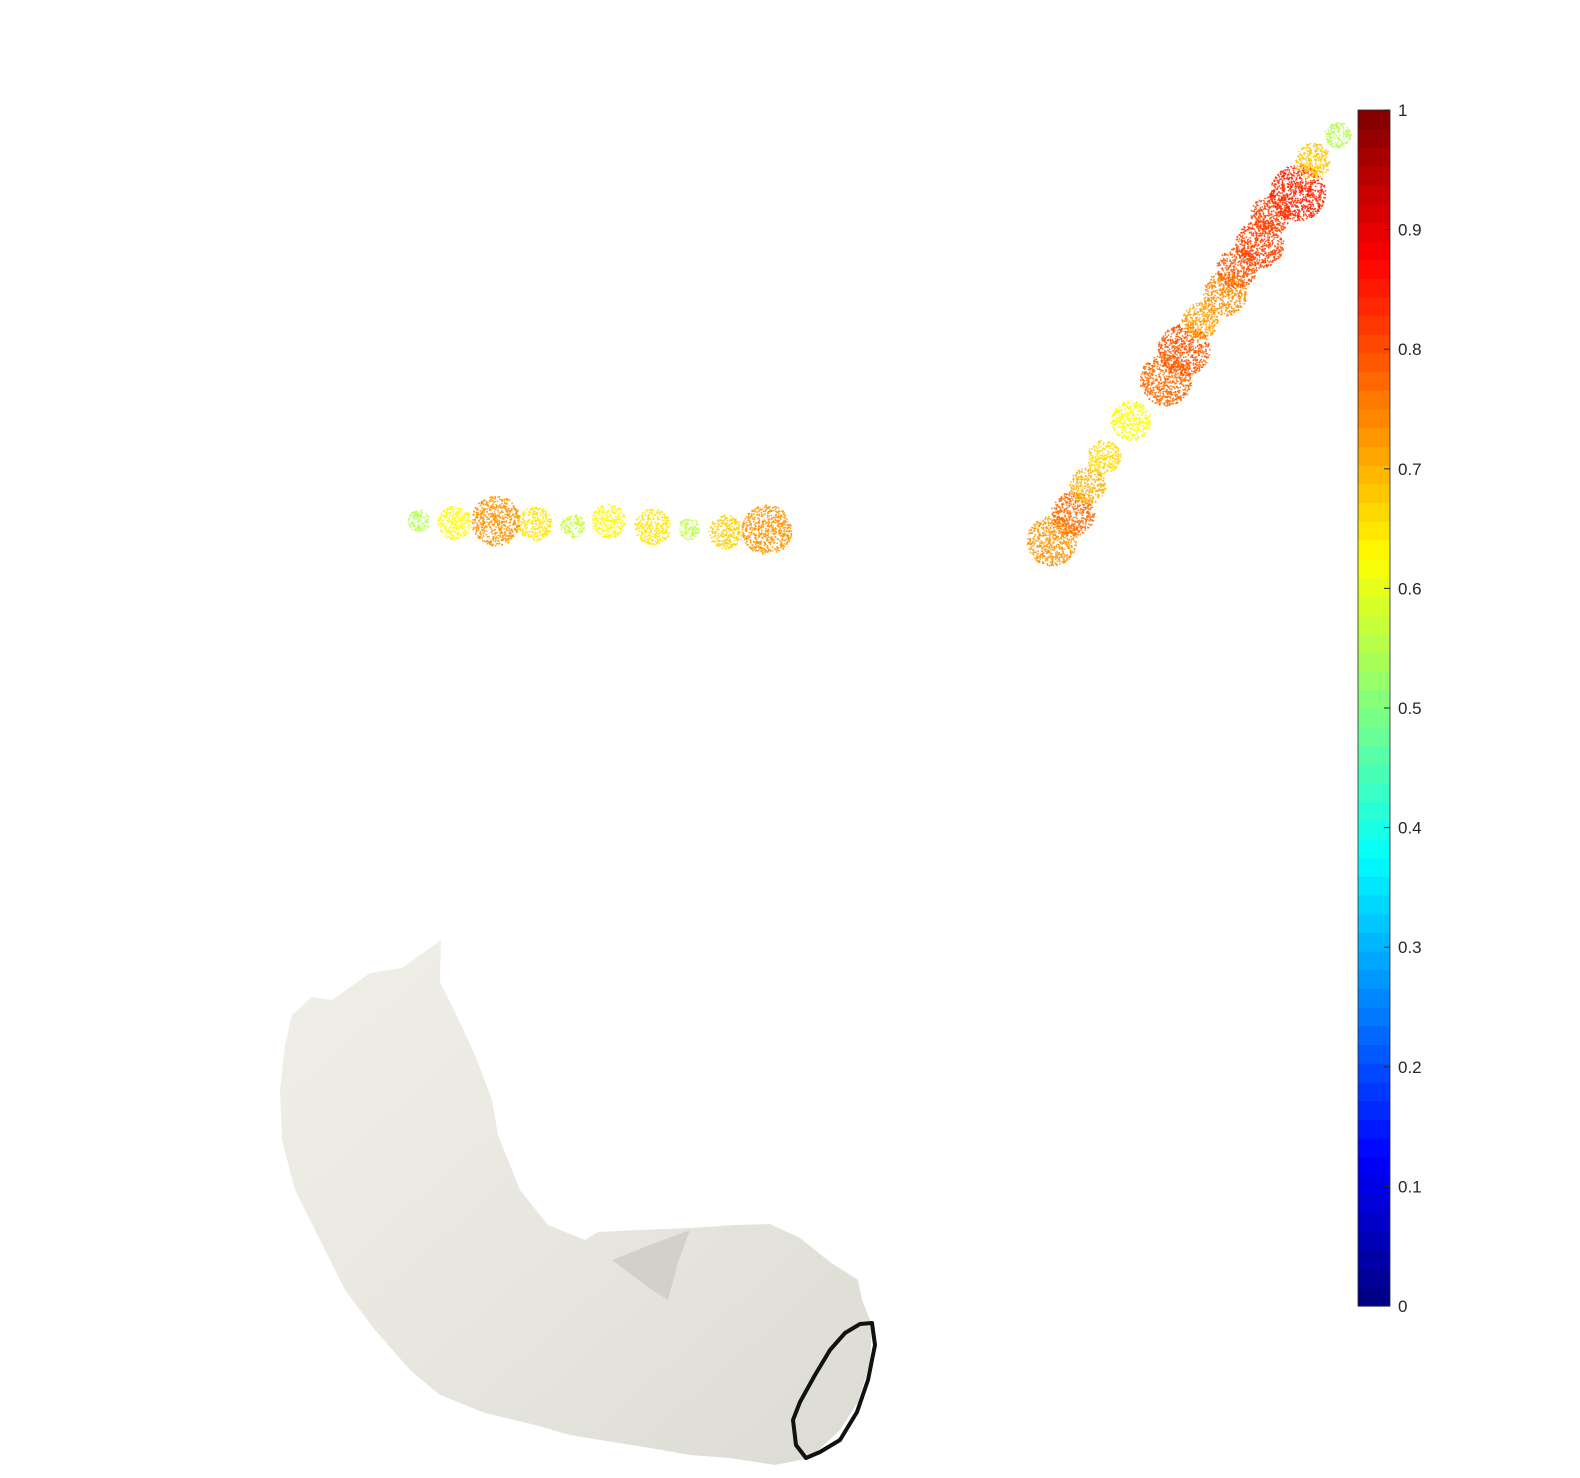  What do you see at coordinates (1410, 469) in the screenshot?
I see `colorbar-tick-label: 0.7` at bounding box center [1410, 469].